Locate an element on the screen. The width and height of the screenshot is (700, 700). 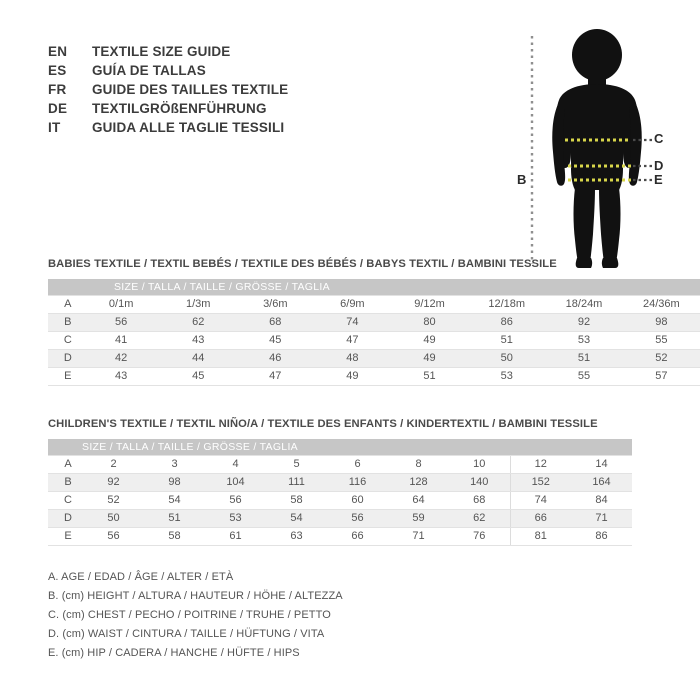
table-cell: 61 is located at coordinates (235, 536).